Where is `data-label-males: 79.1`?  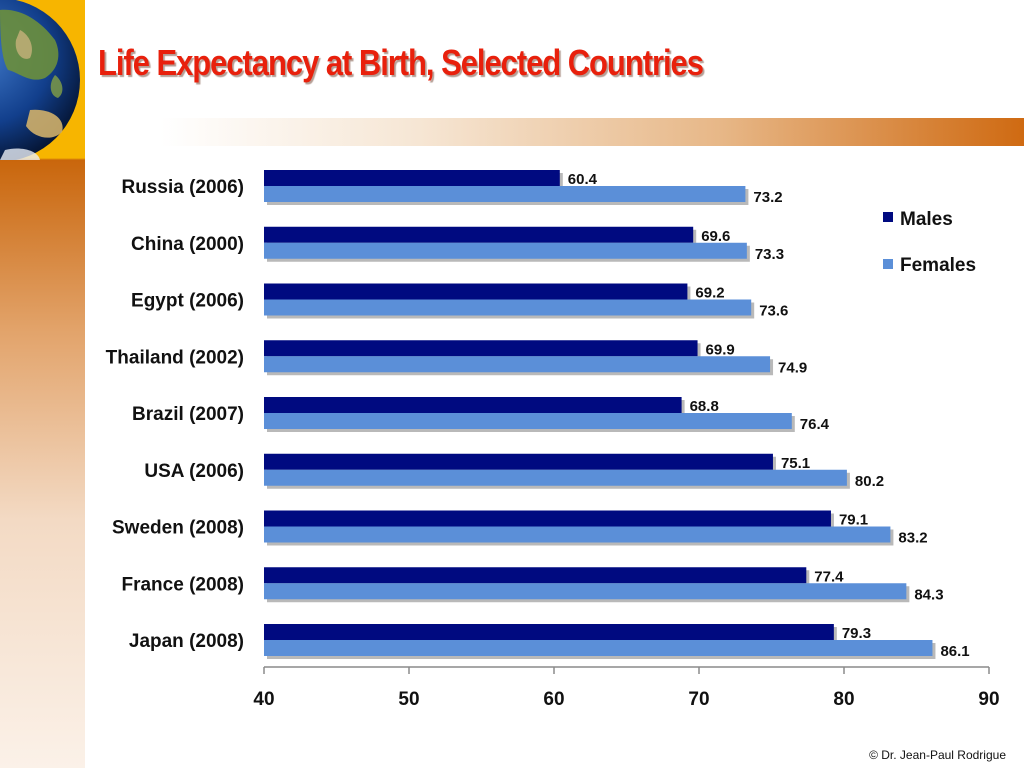
data-label-males: 79.1 is located at coordinates (853, 520).